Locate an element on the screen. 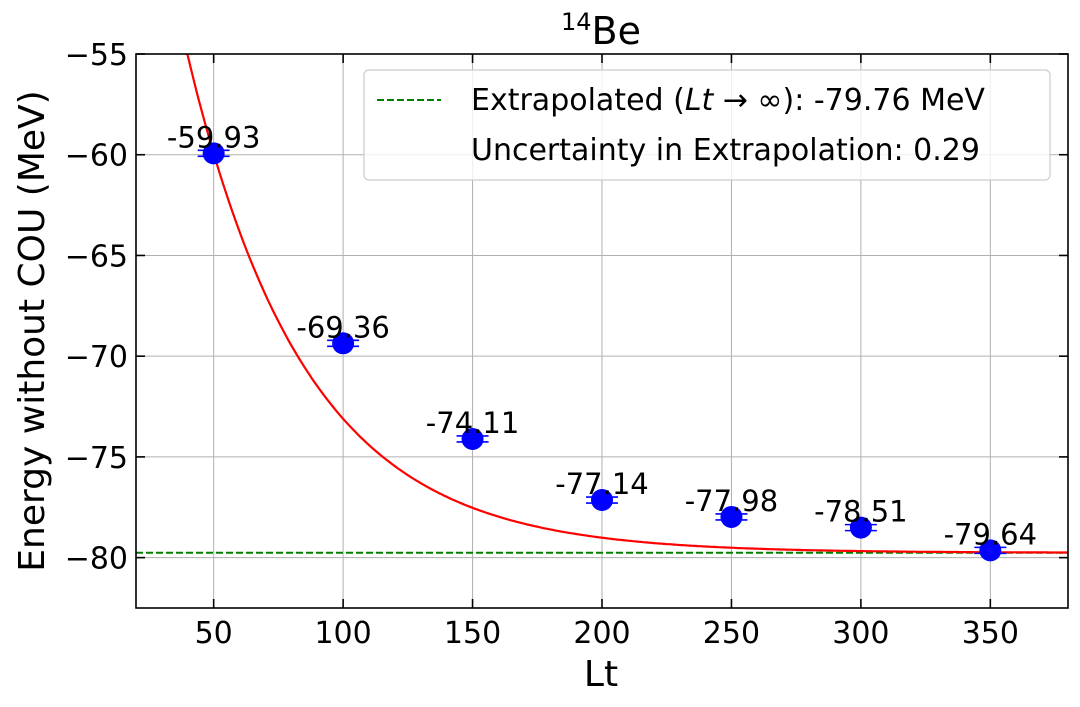 This screenshot has height=707, width=1080. data-label: -77.98 is located at coordinates (732, 501).